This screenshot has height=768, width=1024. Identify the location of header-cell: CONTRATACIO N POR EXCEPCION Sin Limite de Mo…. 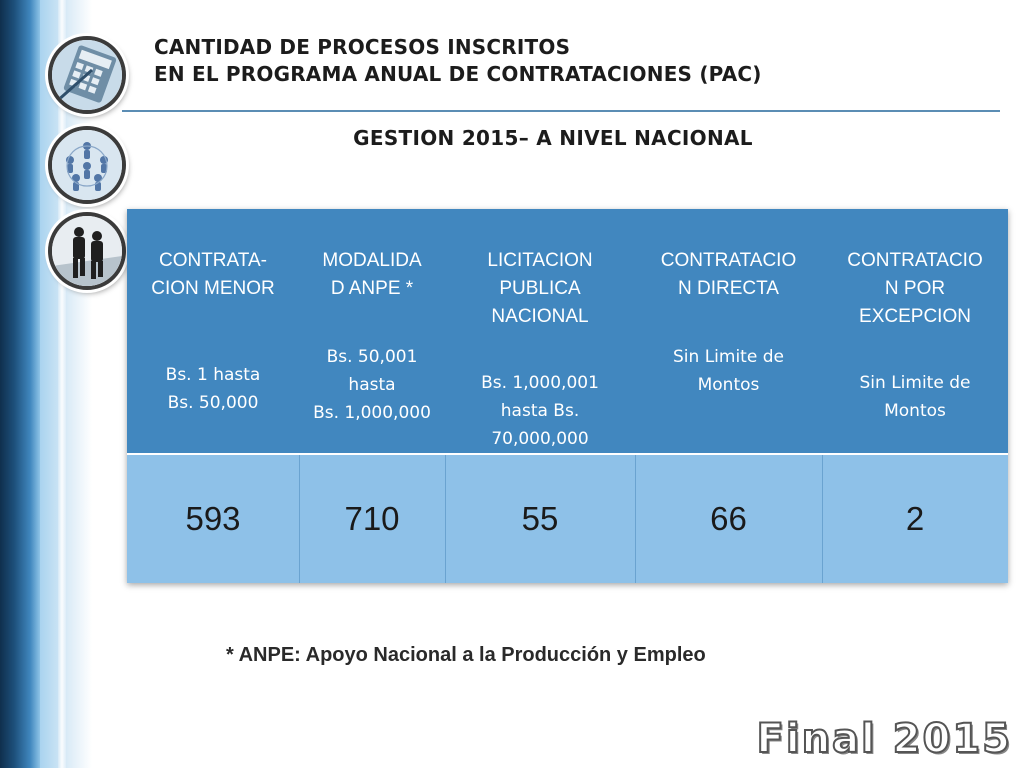
(915, 331).